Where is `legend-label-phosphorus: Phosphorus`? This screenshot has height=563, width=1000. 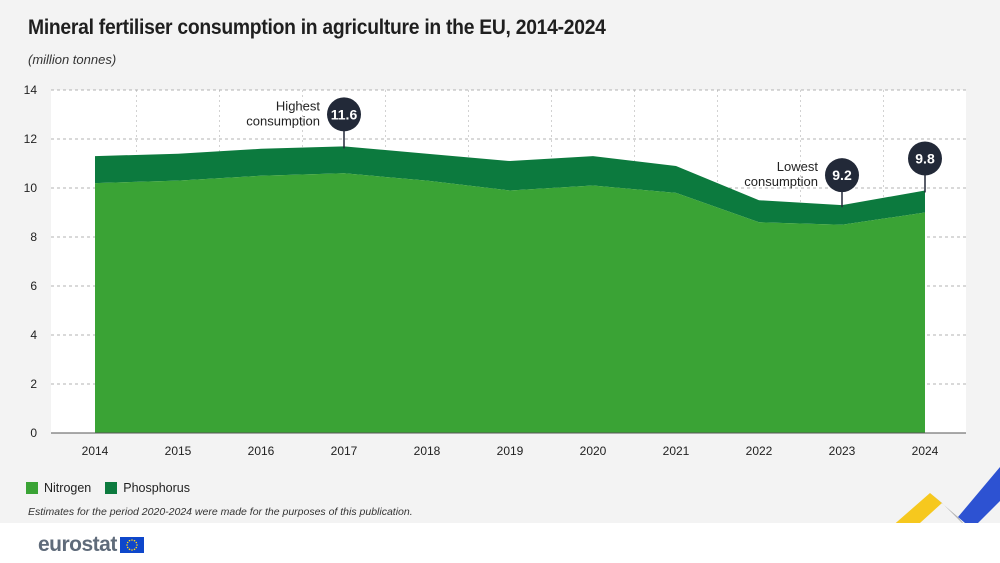 legend-label-phosphorus: Phosphorus is located at coordinates (156, 488).